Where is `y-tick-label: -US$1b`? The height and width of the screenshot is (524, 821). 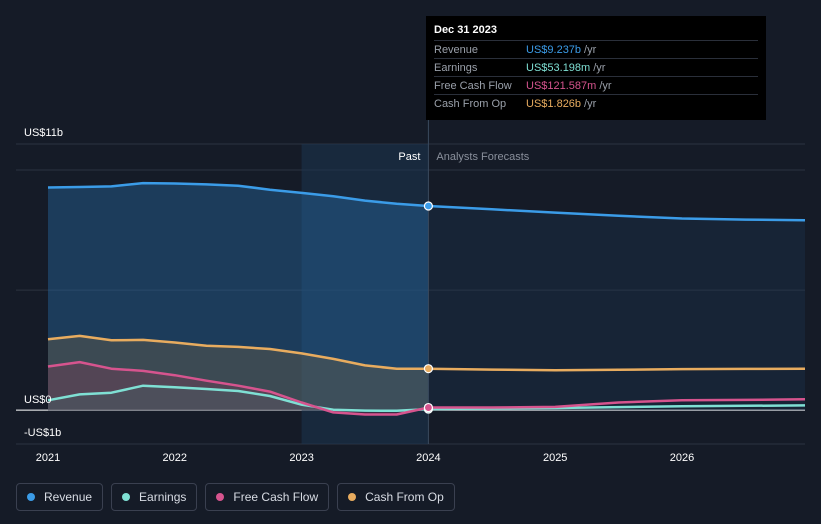
y-tick-label: -US$1b is located at coordinates (42, 433).